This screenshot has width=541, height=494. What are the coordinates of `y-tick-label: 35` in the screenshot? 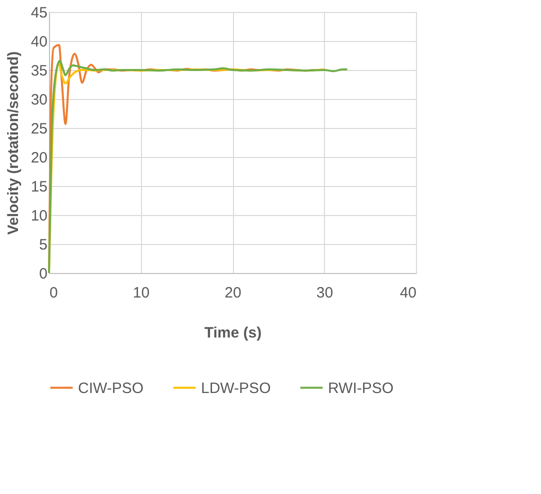 It's located at (39, 71).